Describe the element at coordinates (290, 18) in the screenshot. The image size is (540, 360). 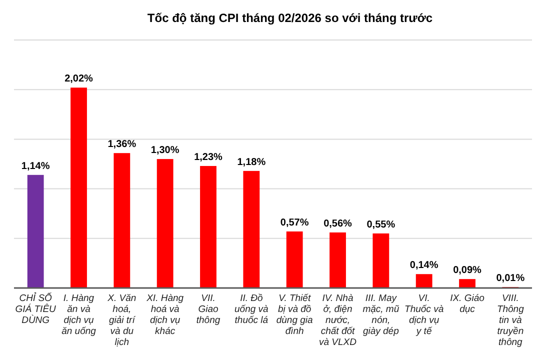
I see `chart-title: Tốc độ tăng CPI tháng 02/2026 so với tháng trước` at that location.